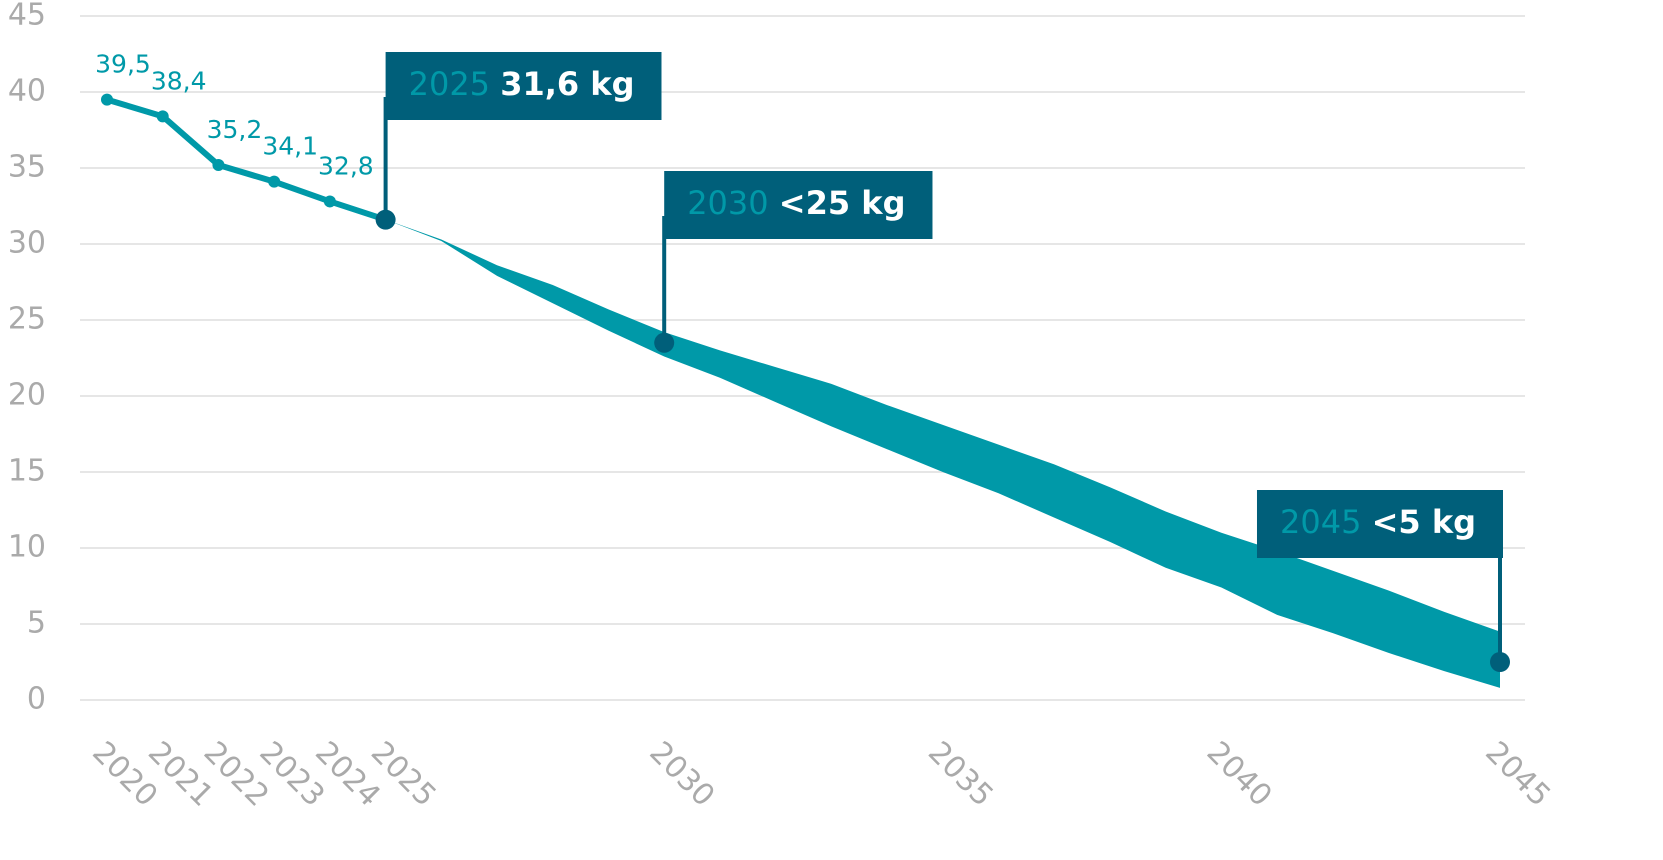 Image resolution: width=1663 pixels, height=860 pixels. Describe the element at coordinates (403, 774) in the screenshot. I see `x-tick-label: 2025` at that location.